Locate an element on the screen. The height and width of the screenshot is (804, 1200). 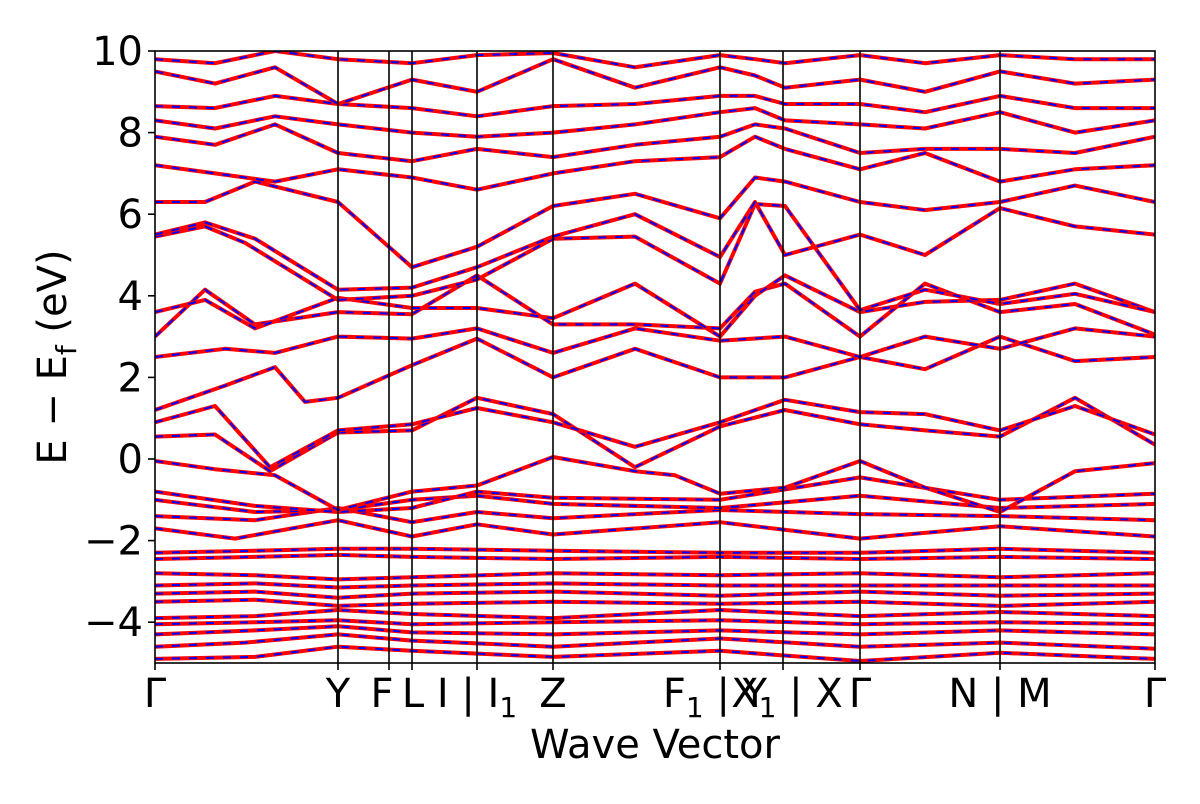
y-axis-label: E − Ef (eV) is located at coordinates (56, 356).